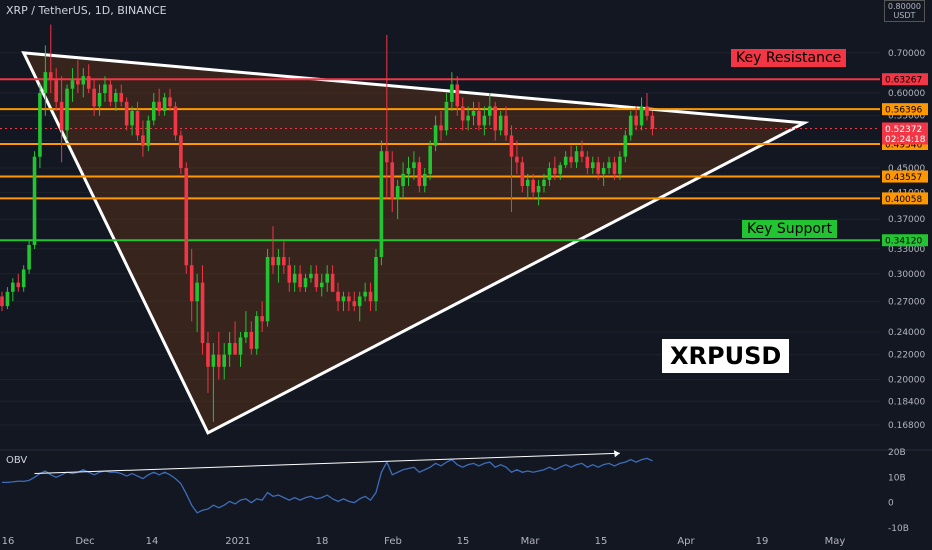  Describe the element at coordinates (906, 426) in the screenshot. I see `price-tick-label: 0.16800` at that location.